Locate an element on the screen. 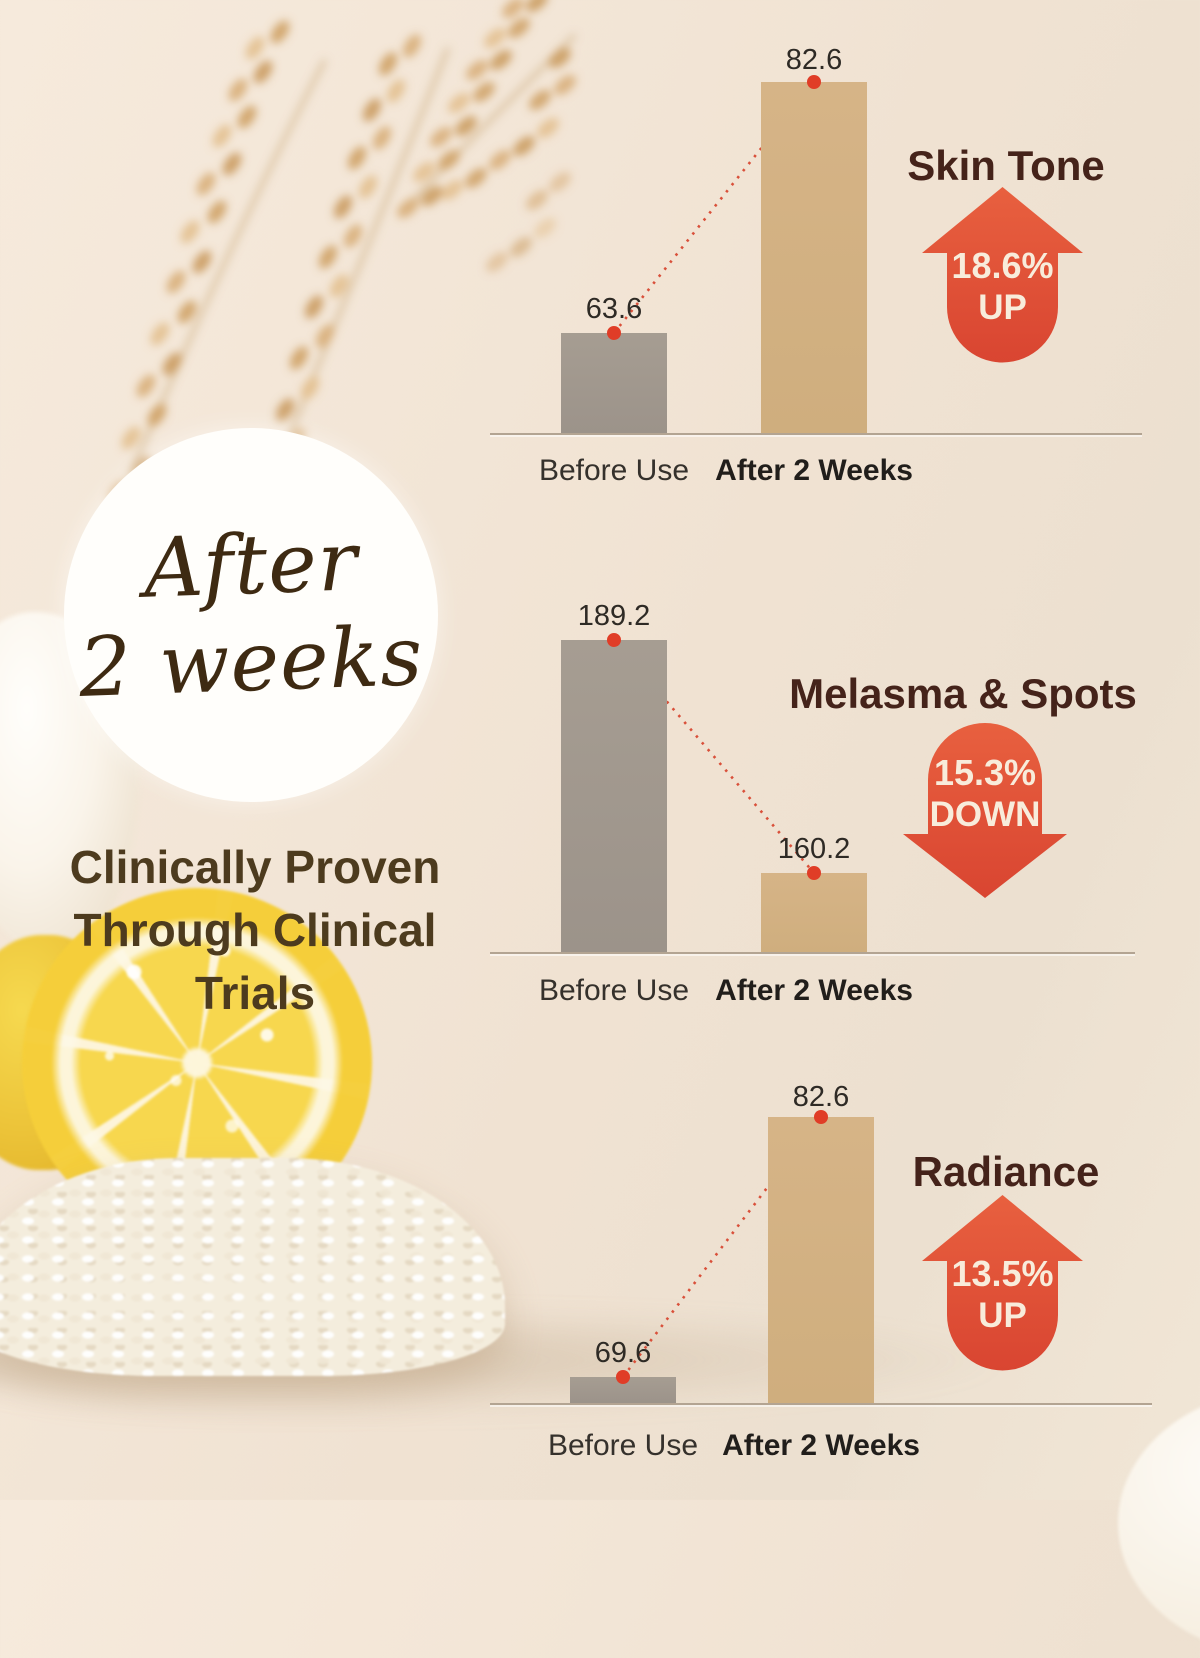 The width and height of the screenshot is (1200, 1658). direction-label: DOWN is located at coordinates (985, 814).